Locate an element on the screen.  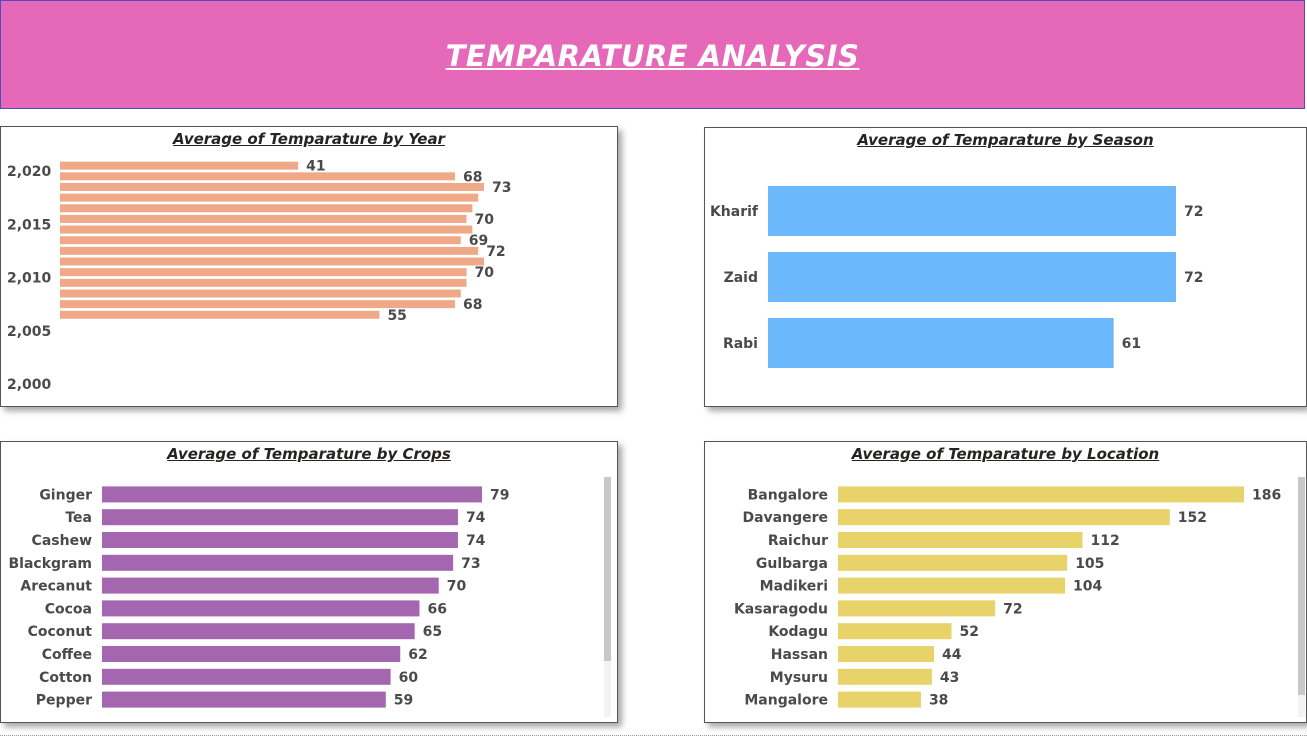
header-banner: TEMPARATURE ANALYSIS is located at coordinates (652, 54).